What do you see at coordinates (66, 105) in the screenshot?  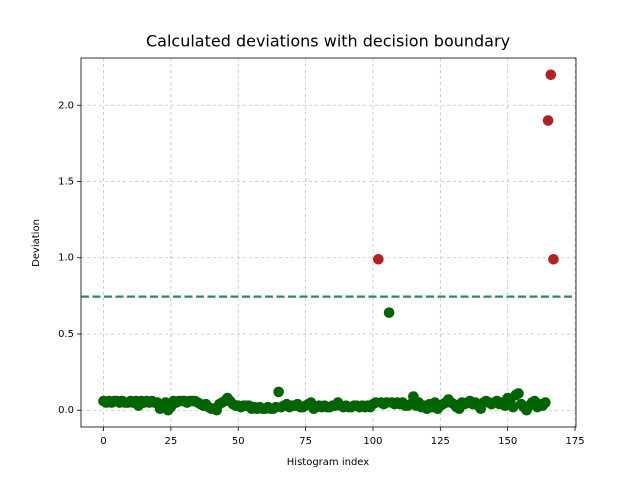 I see `y-tick-label: 2.0` at bounding box center [66, 105].